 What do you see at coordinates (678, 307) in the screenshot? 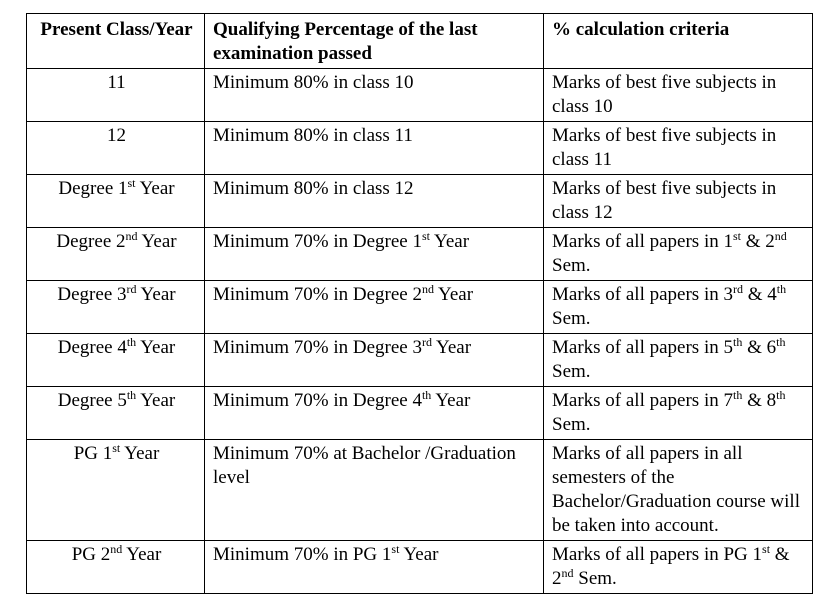
I see `criteria-cell: Marks of all papers in 3rd & 4th Sem.` at bounding box center [678, 307].